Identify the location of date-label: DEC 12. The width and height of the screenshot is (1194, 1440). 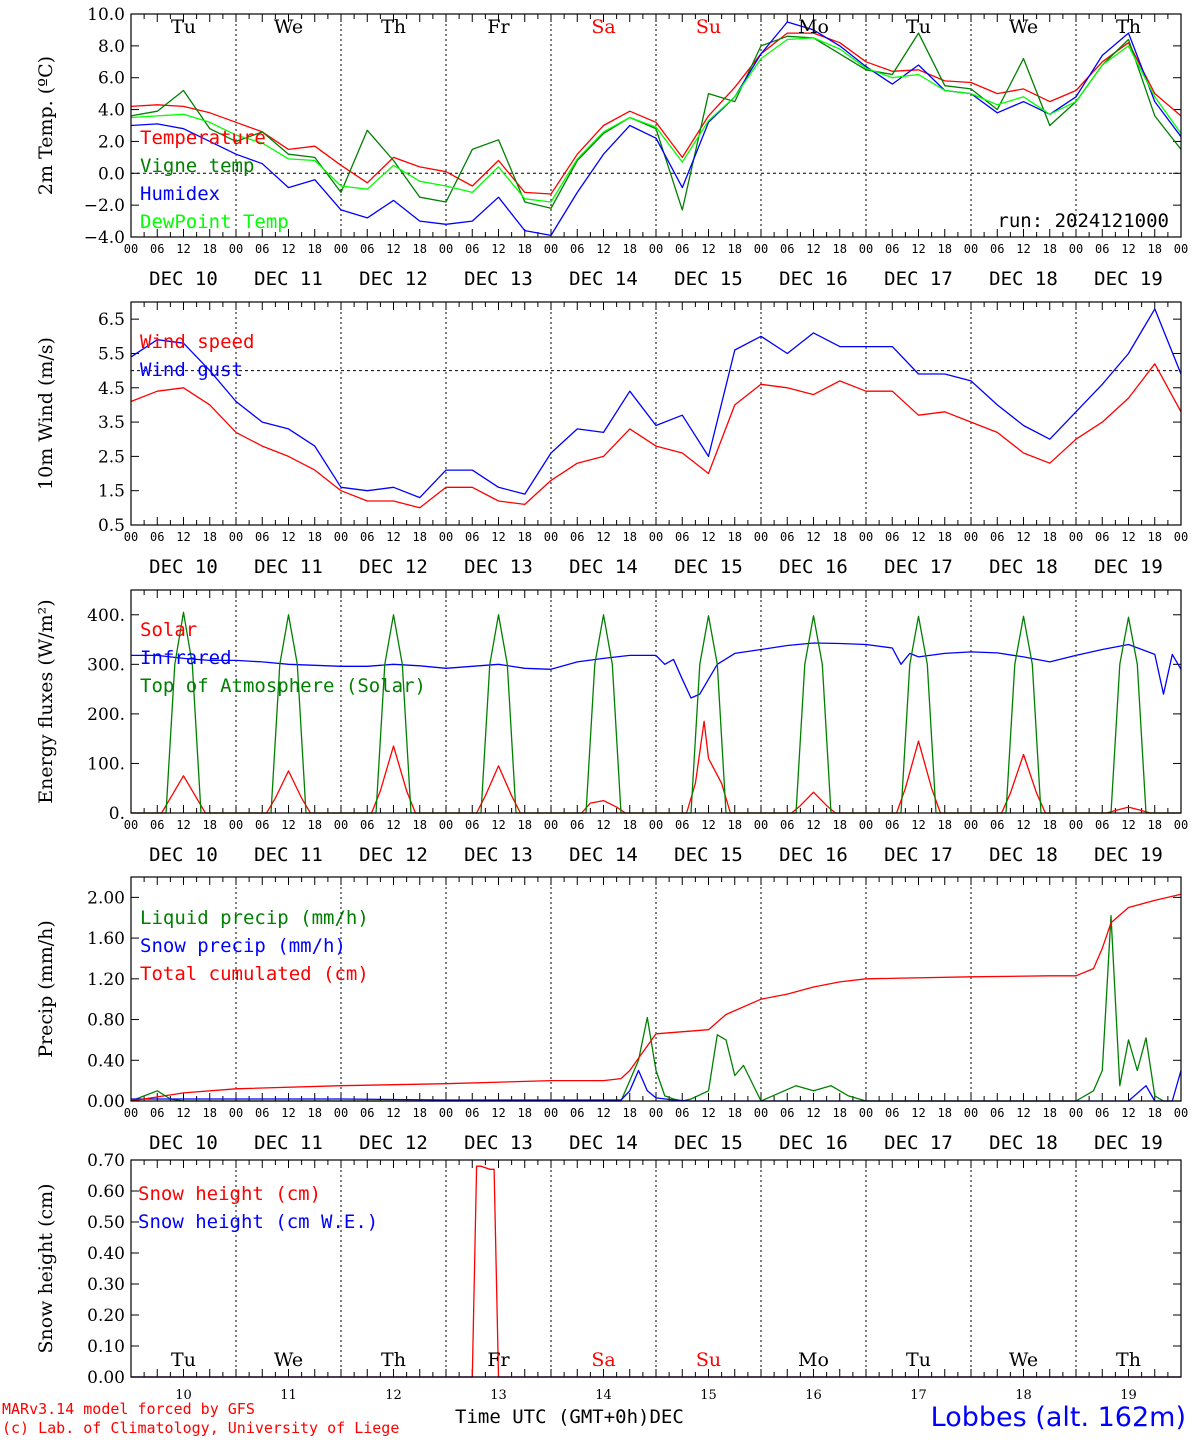
(393, 855).